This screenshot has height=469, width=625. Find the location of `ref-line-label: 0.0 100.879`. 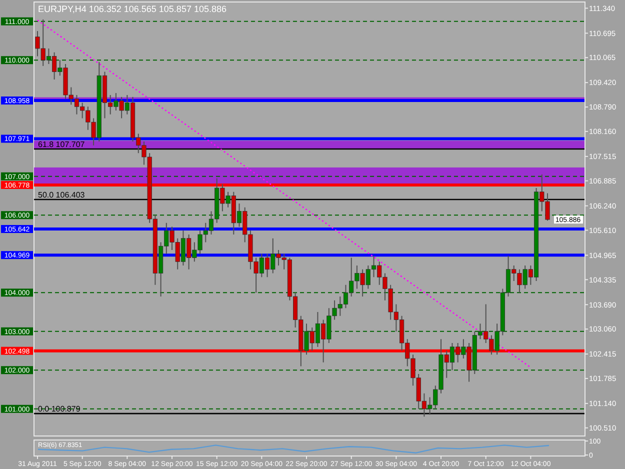

ref-line-label: 0.0 100.879 is located at coordinates (59, 409).